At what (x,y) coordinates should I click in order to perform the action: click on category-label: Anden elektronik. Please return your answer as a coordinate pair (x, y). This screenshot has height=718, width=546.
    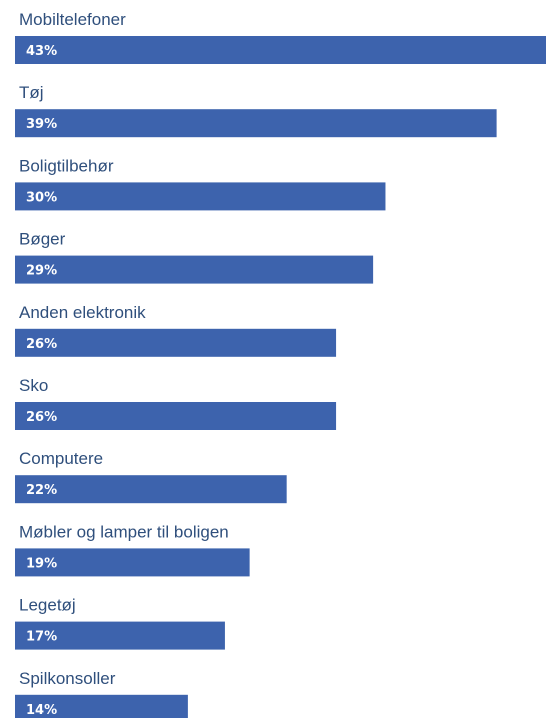
    Looking at the image, I should click on (82, 312).